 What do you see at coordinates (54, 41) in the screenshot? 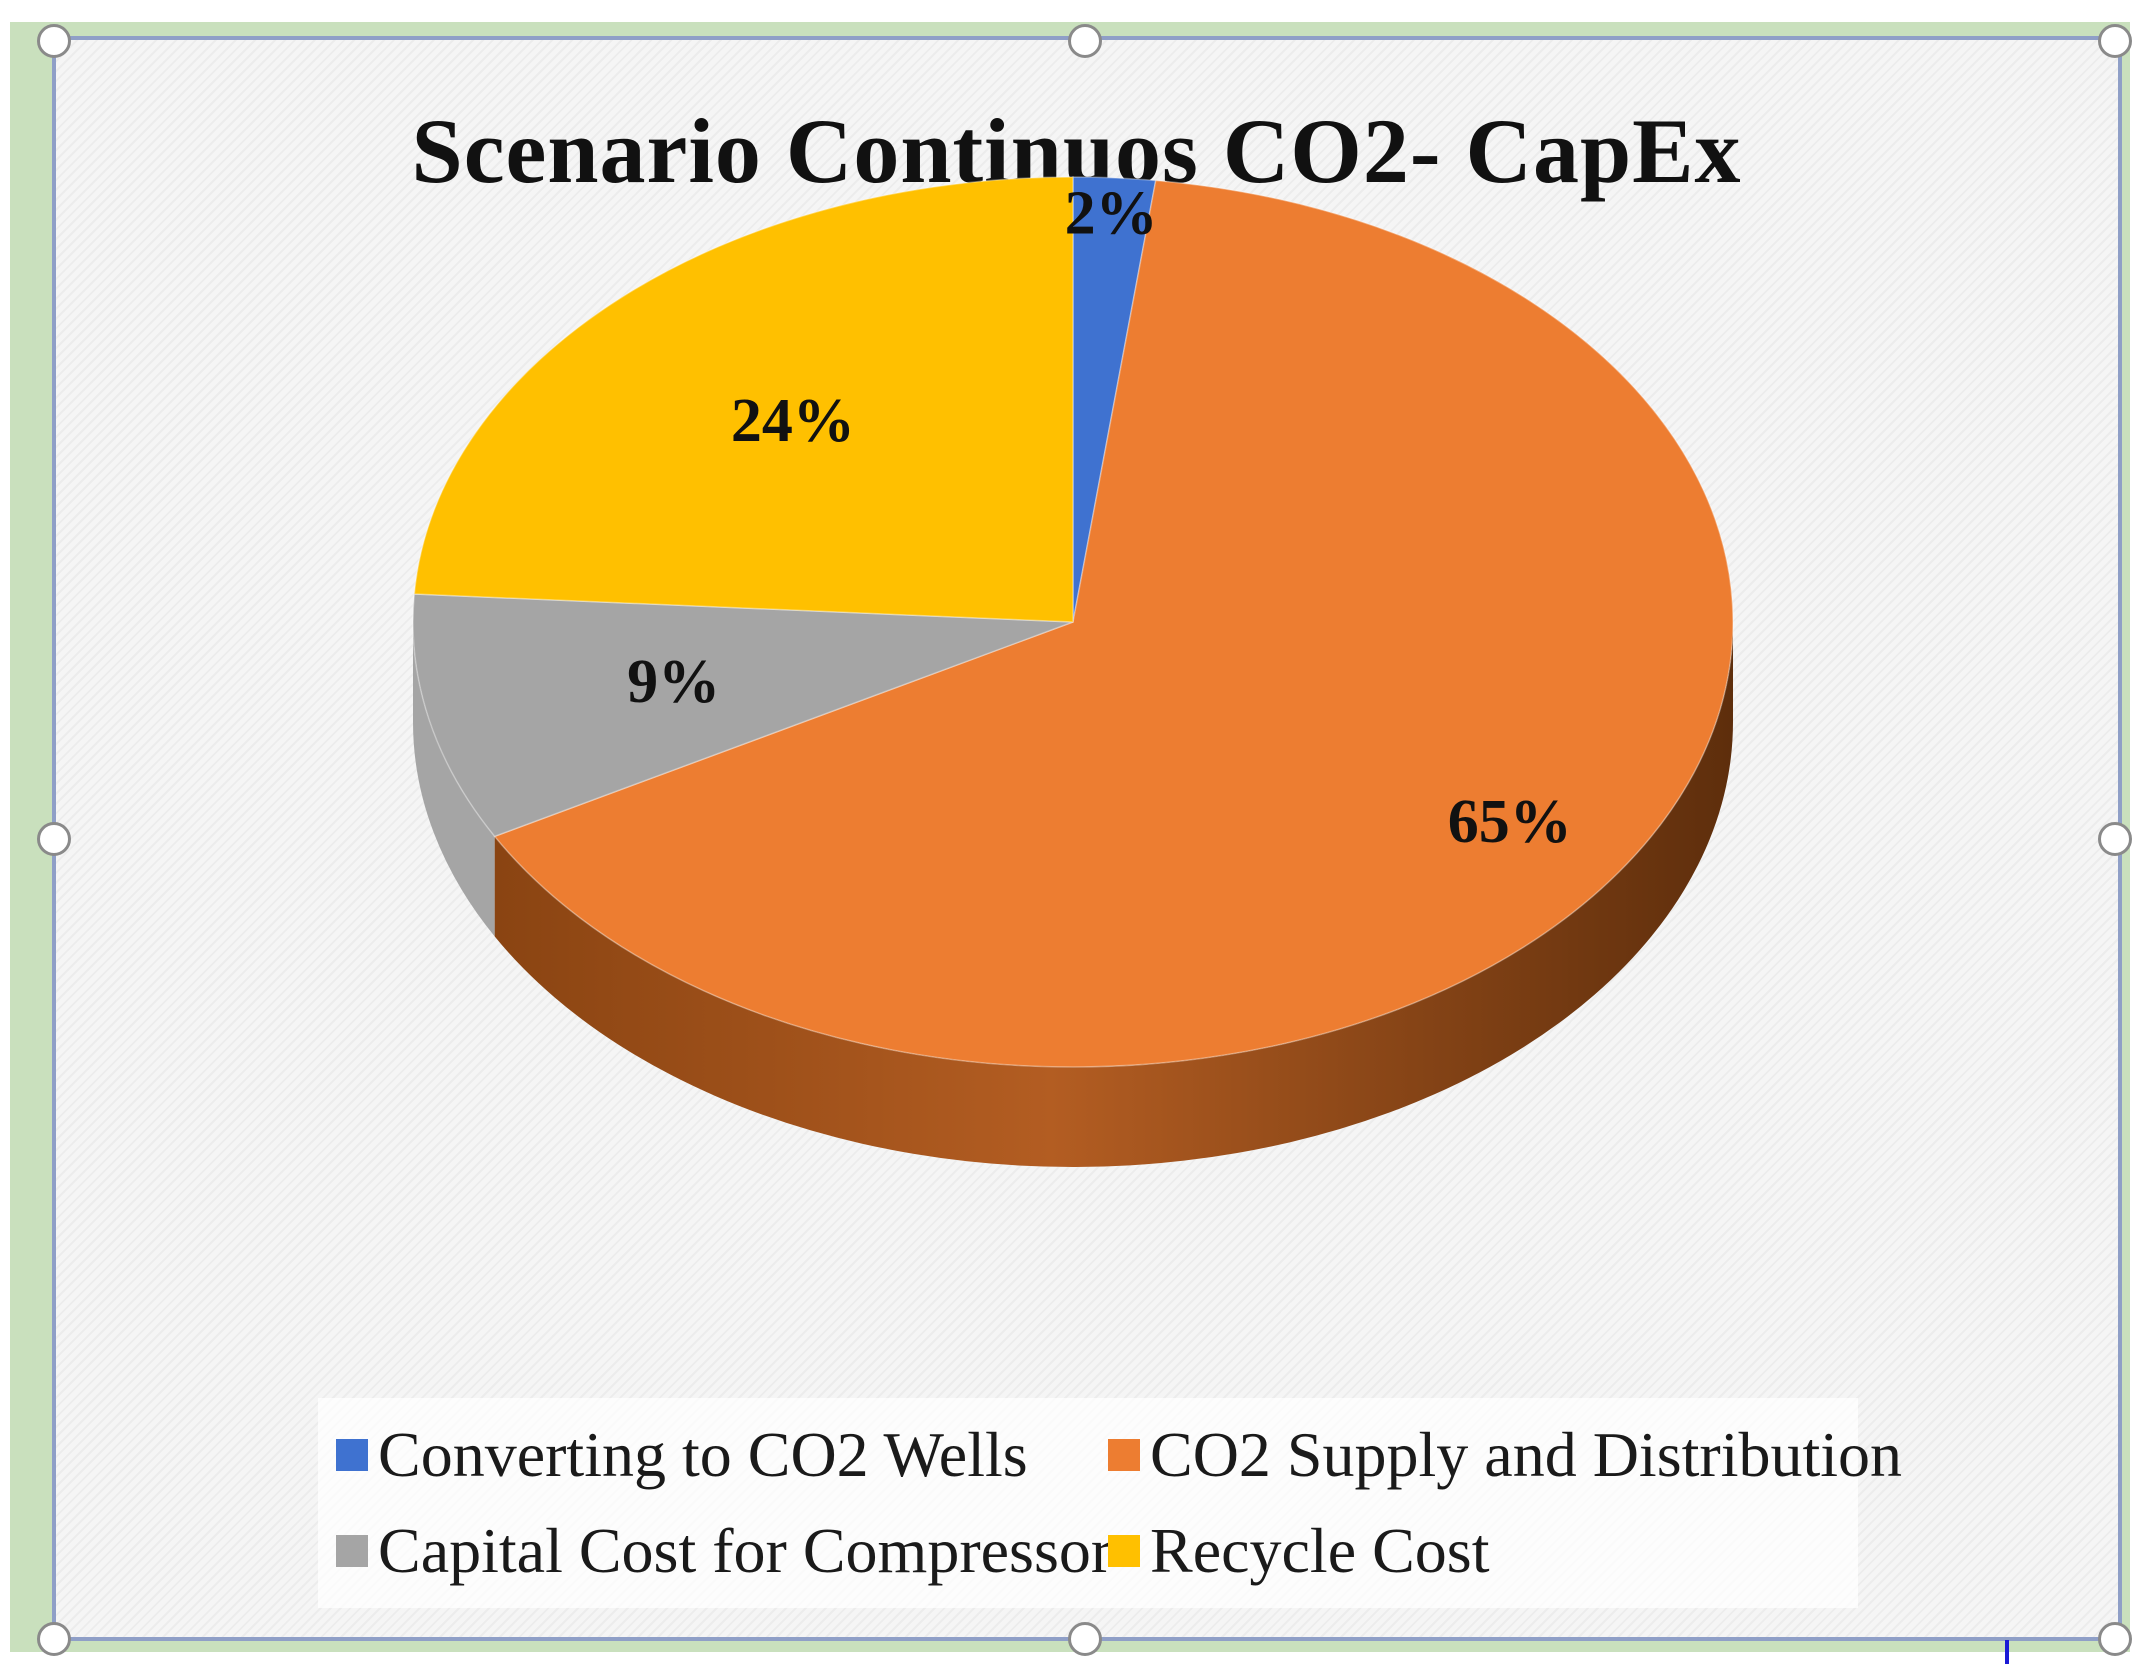
I see `resize-handle-top-left` at bounding box center [54, 41].